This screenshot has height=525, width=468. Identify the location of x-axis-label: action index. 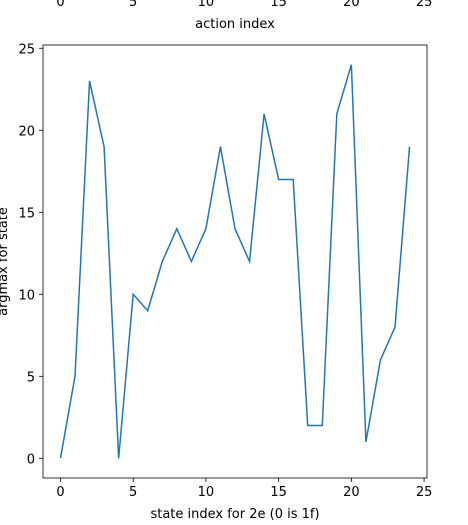
(235, 24).